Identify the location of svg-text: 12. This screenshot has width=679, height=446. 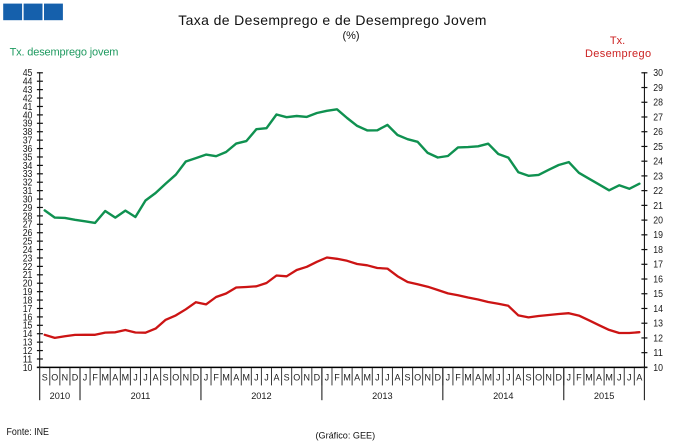
(28, 351).